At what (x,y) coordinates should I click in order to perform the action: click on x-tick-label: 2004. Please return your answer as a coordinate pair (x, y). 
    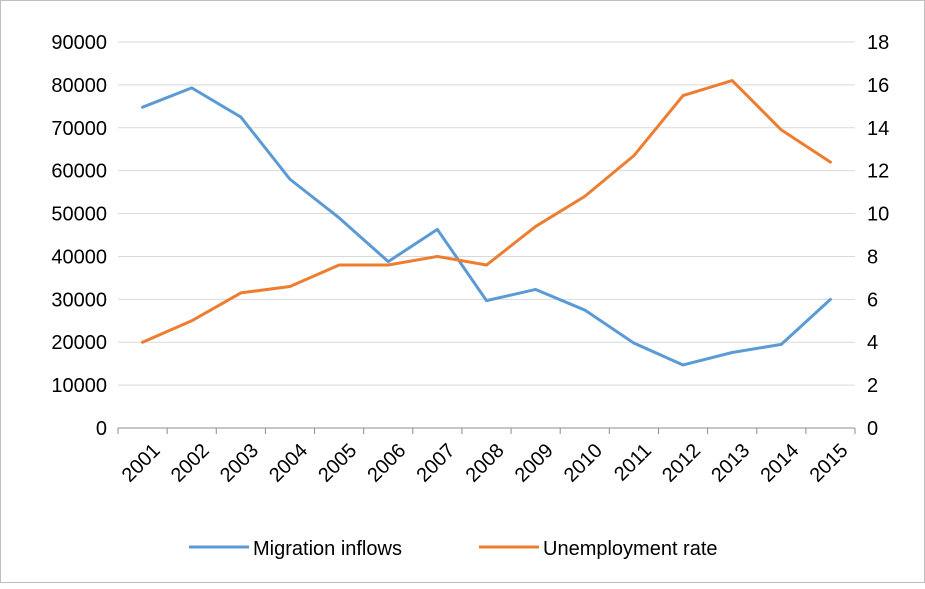
    Looking at the image, I should click on (288, 463).